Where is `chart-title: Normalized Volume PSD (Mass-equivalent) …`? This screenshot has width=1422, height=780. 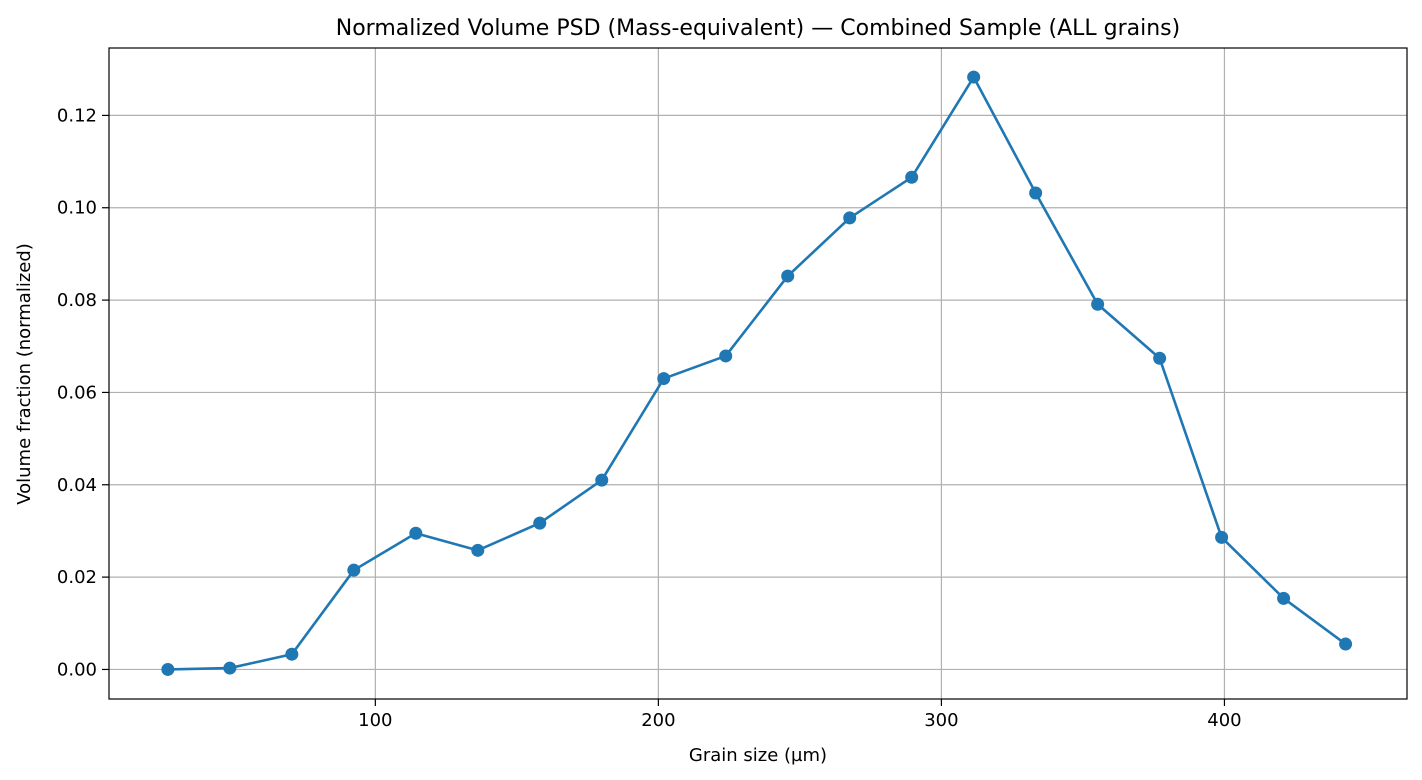
chart-title: Normalized Volume PSD (Mass-equivalent) … is located at coordinates (758, 28).